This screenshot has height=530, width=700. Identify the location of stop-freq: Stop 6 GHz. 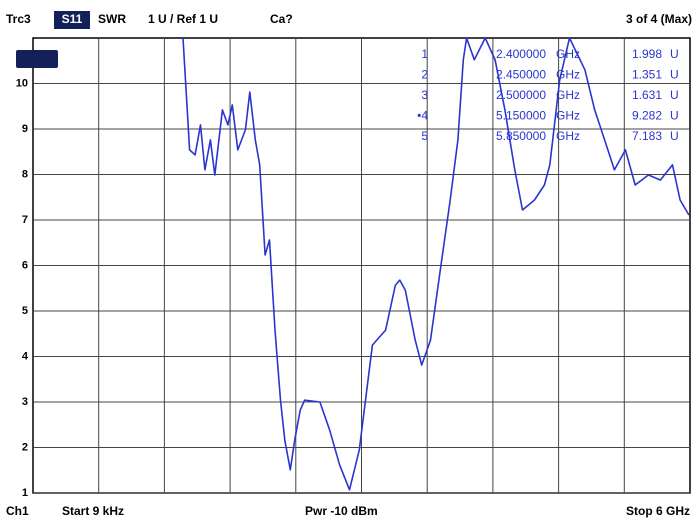
(658, 511).